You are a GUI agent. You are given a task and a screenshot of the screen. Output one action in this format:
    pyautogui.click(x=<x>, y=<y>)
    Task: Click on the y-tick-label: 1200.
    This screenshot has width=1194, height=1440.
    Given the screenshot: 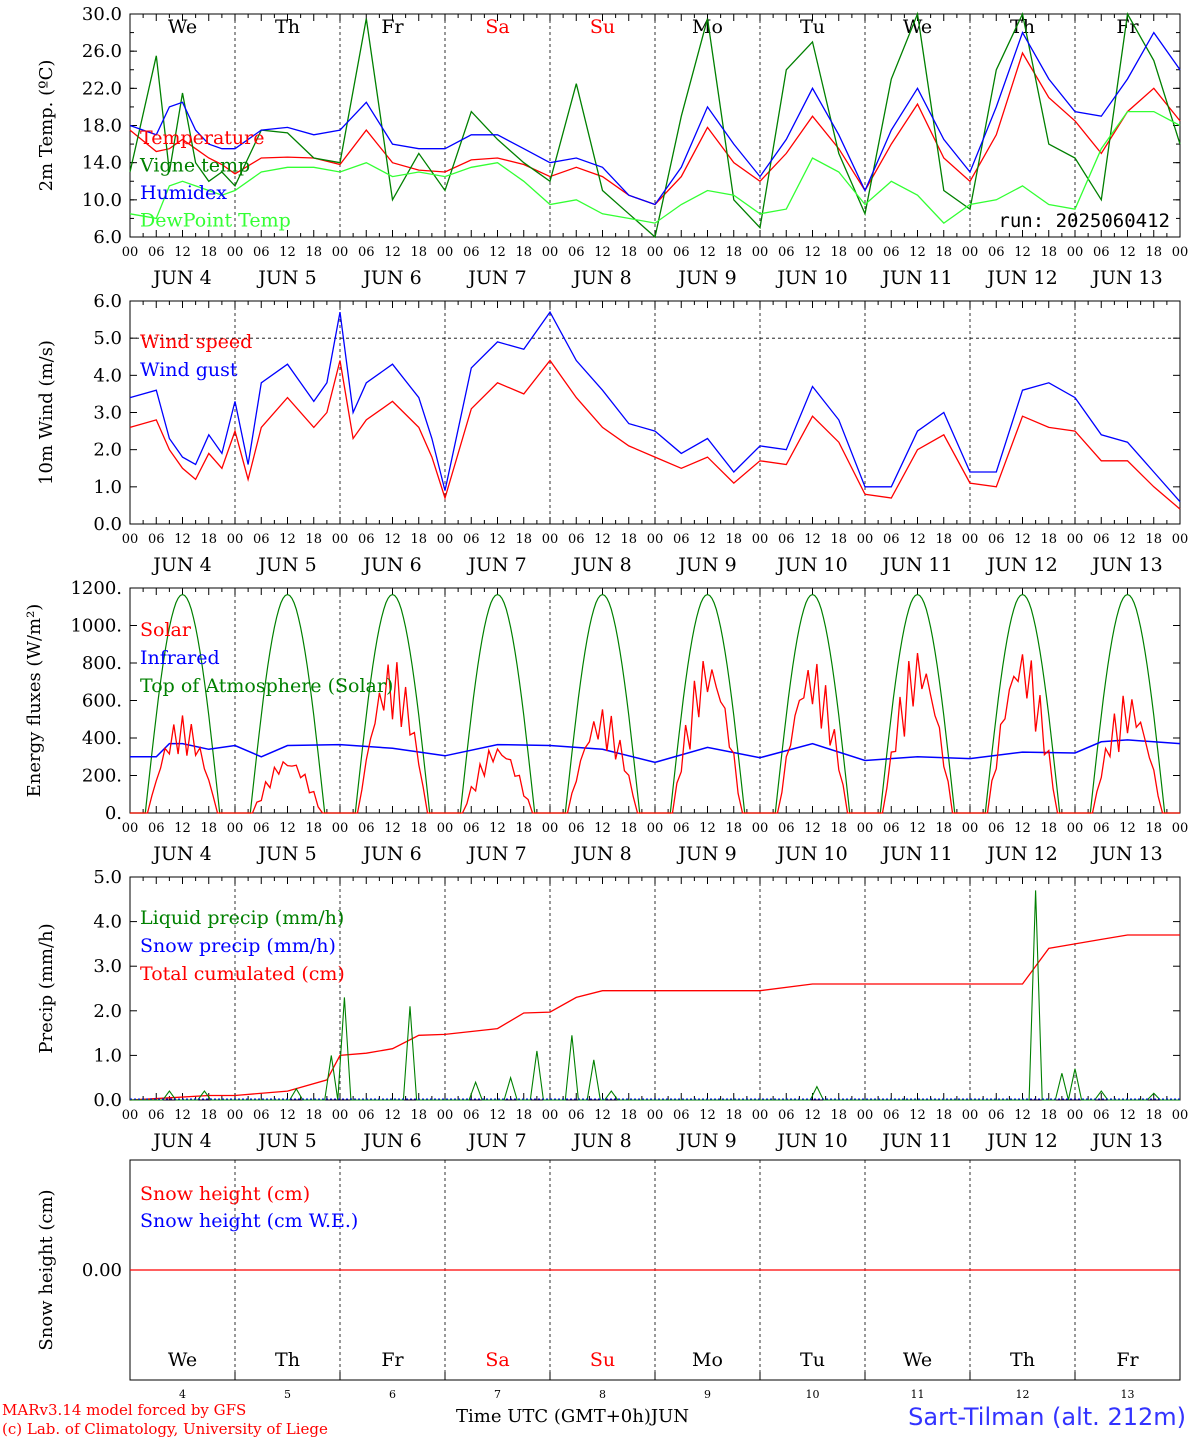 What is the action you would take?
    pyautogui.click(x=96, y=588)
    